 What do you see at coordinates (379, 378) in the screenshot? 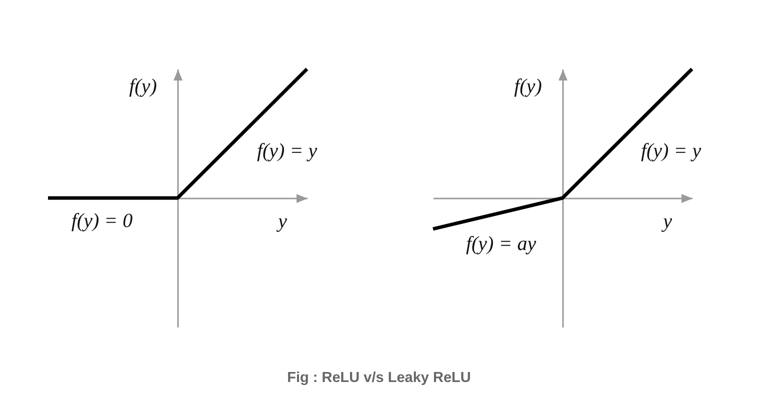
I see `text: Fig : ReLU v/s Leaky ReLU` at bounding box center [379, 378].